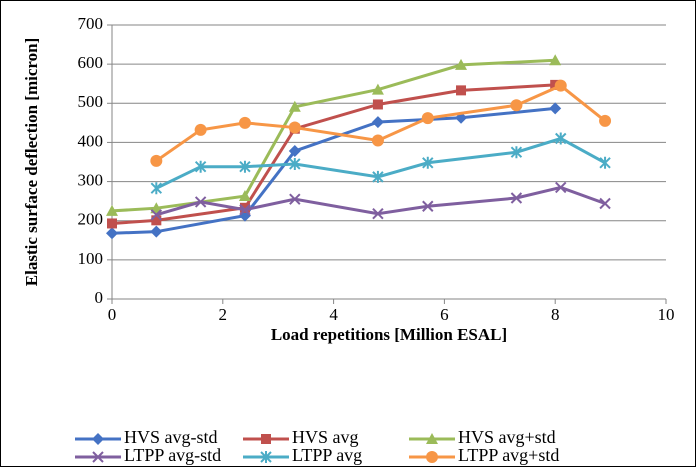  I want to click on legend-label: LTPP avg, so click(327, 455).